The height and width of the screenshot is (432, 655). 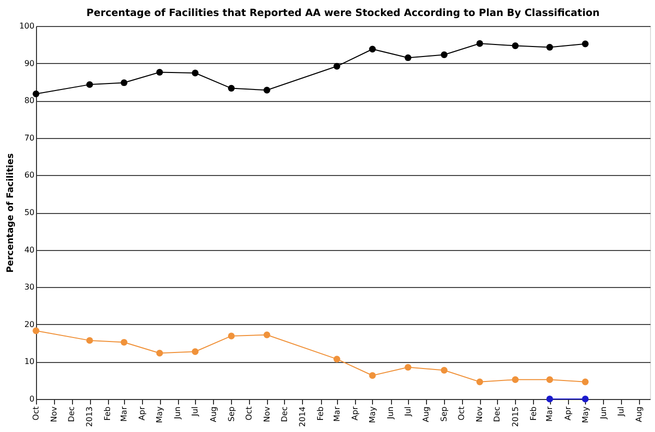 I want to click on y-tick-label: 20, so click(x=29, y=324).